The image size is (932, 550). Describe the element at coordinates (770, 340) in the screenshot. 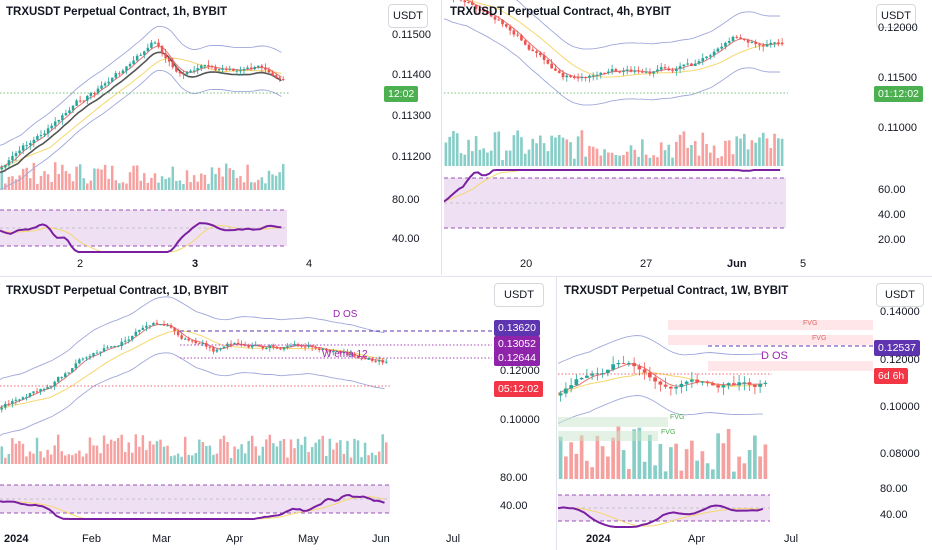

I see `fvg-zone` at that location.